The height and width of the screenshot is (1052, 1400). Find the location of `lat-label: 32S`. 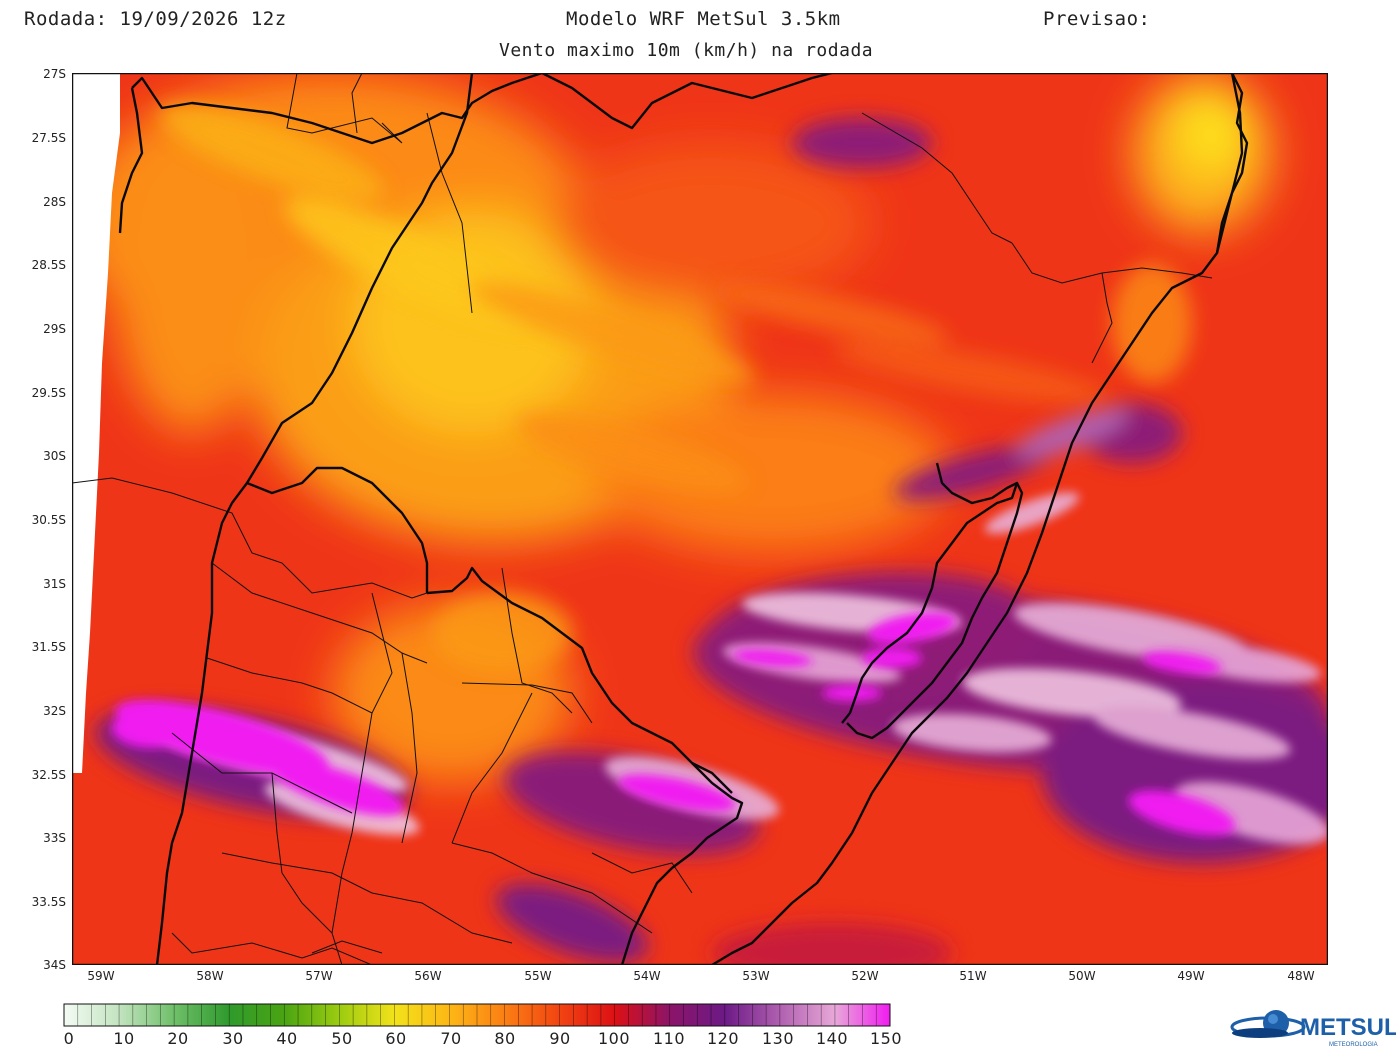

lat-label: 32S is located at coordinates (54, 711).